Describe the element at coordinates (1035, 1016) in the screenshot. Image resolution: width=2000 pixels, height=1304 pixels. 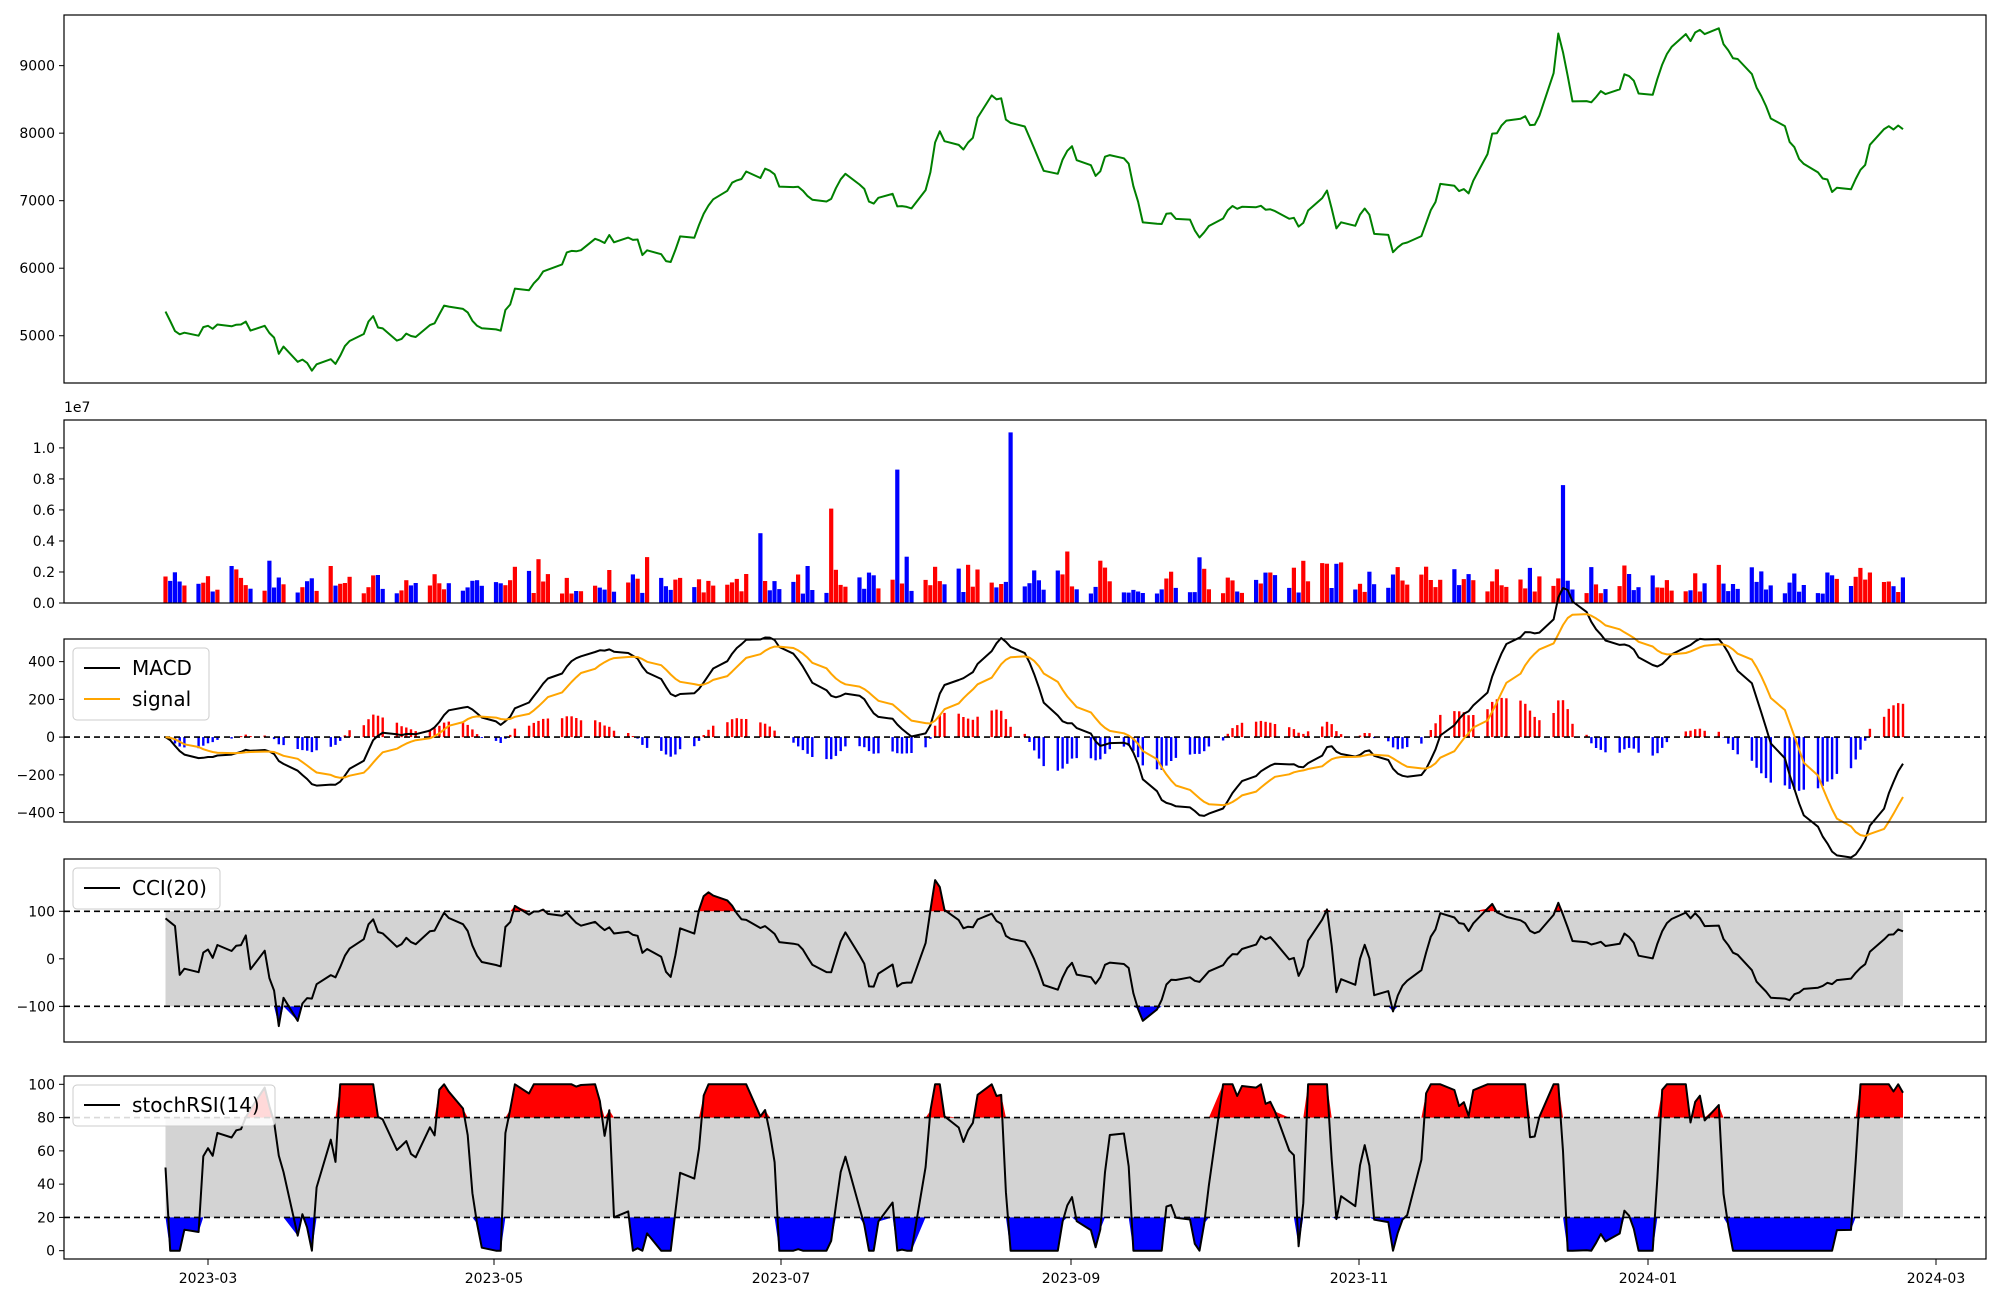
I see `cci-oversold-fill` at that location.